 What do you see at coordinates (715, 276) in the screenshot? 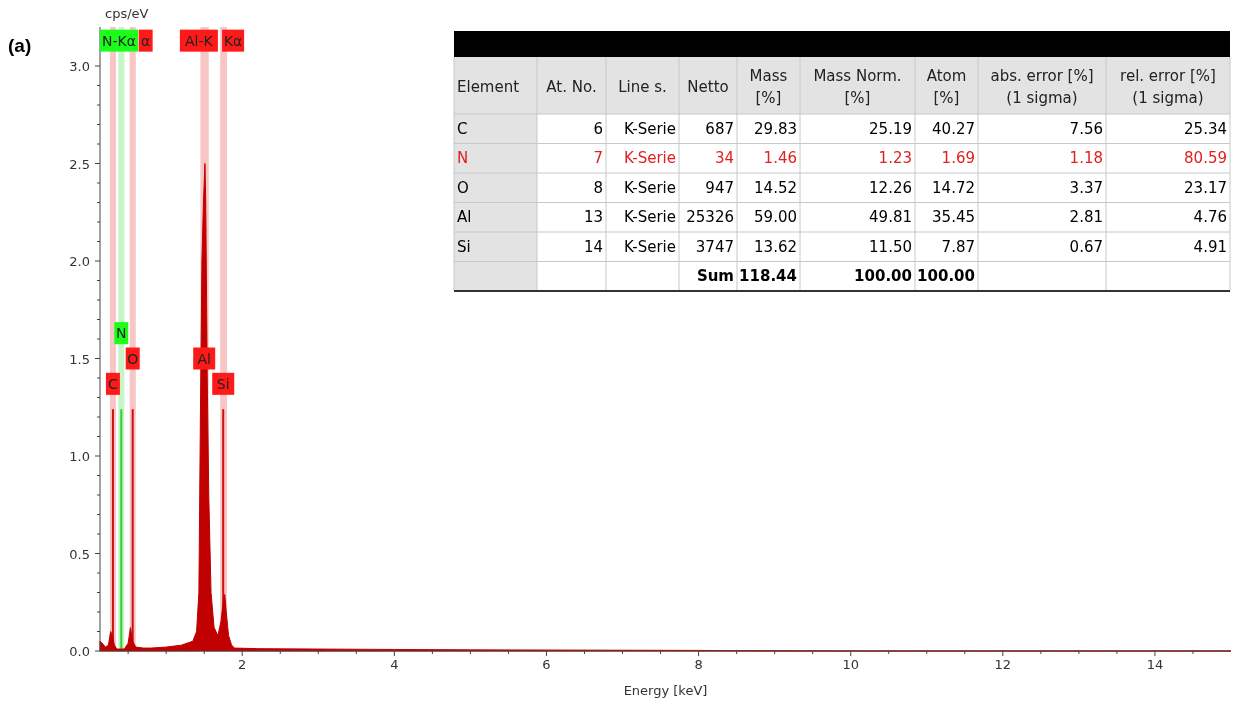
I see `text: Sum` at bounding box center [715, 276].